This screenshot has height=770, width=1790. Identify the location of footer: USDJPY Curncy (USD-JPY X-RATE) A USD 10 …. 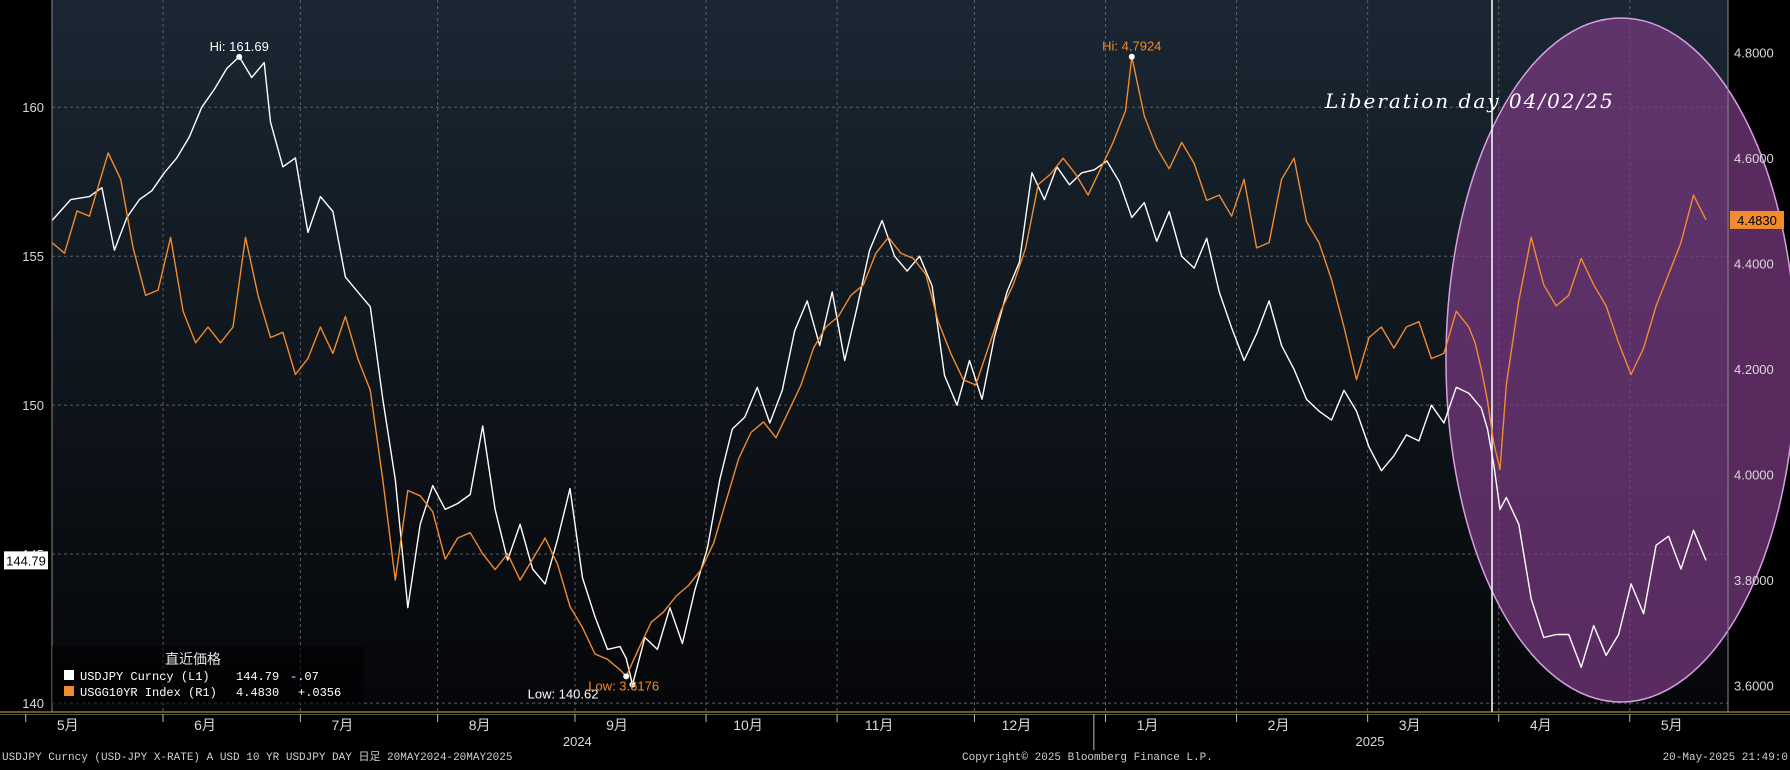
(895, 757).